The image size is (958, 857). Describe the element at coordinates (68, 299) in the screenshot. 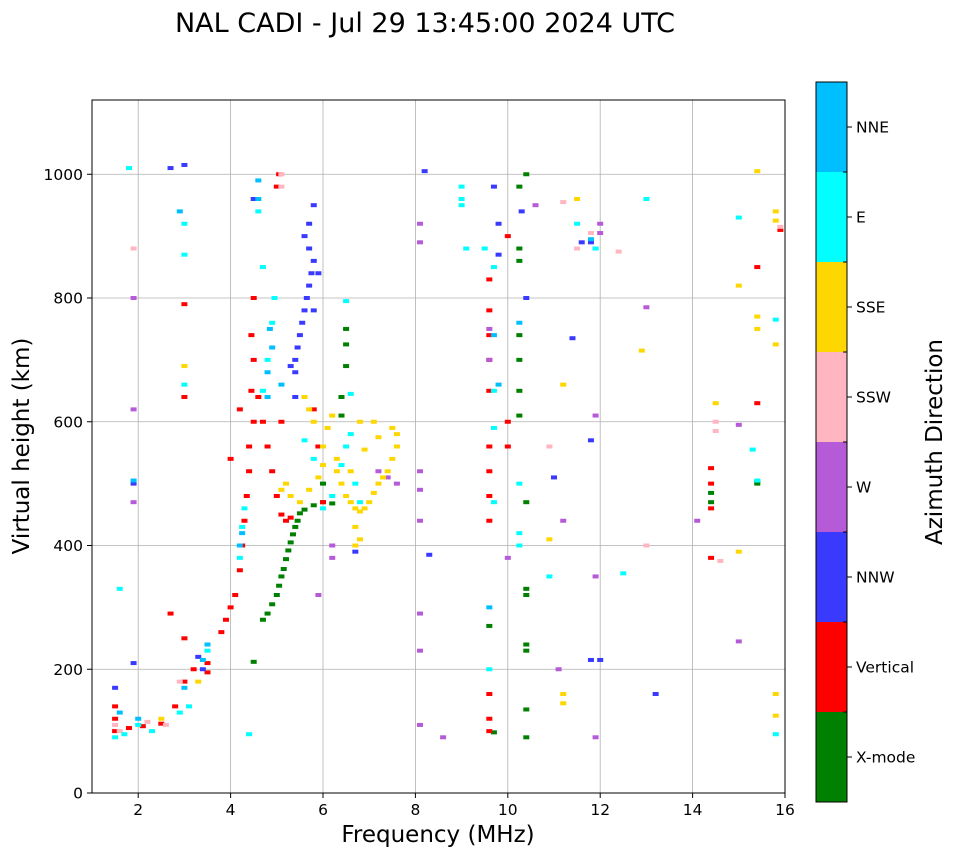

I see `y-tick-label: 800` at that location.